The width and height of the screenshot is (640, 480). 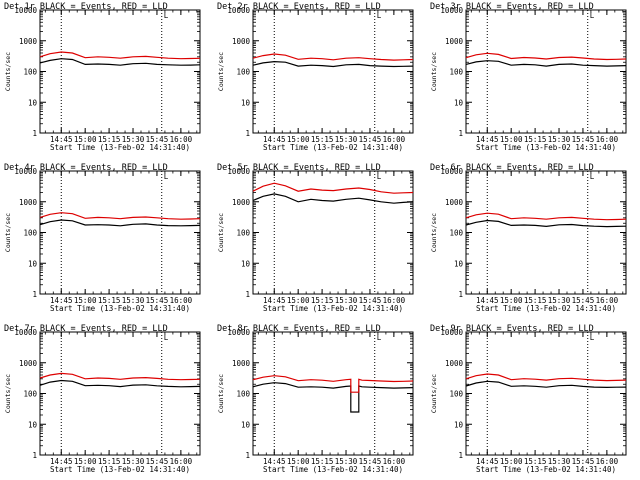 What do you see at coordinates (86, 7) in the screenshot?
I see `panel-title: Det 1r BLACK = Events, RED = LLD` at bounding box center [86, 7].